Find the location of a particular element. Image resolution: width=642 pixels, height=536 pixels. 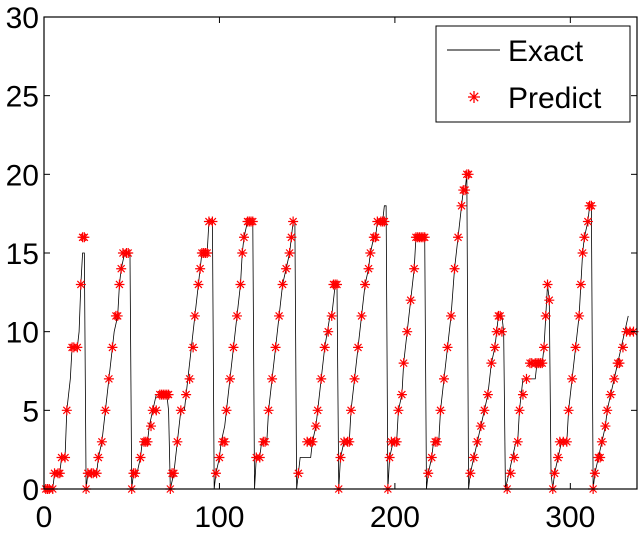

x-tick-label: 200 is located at coordinates (395, 517).